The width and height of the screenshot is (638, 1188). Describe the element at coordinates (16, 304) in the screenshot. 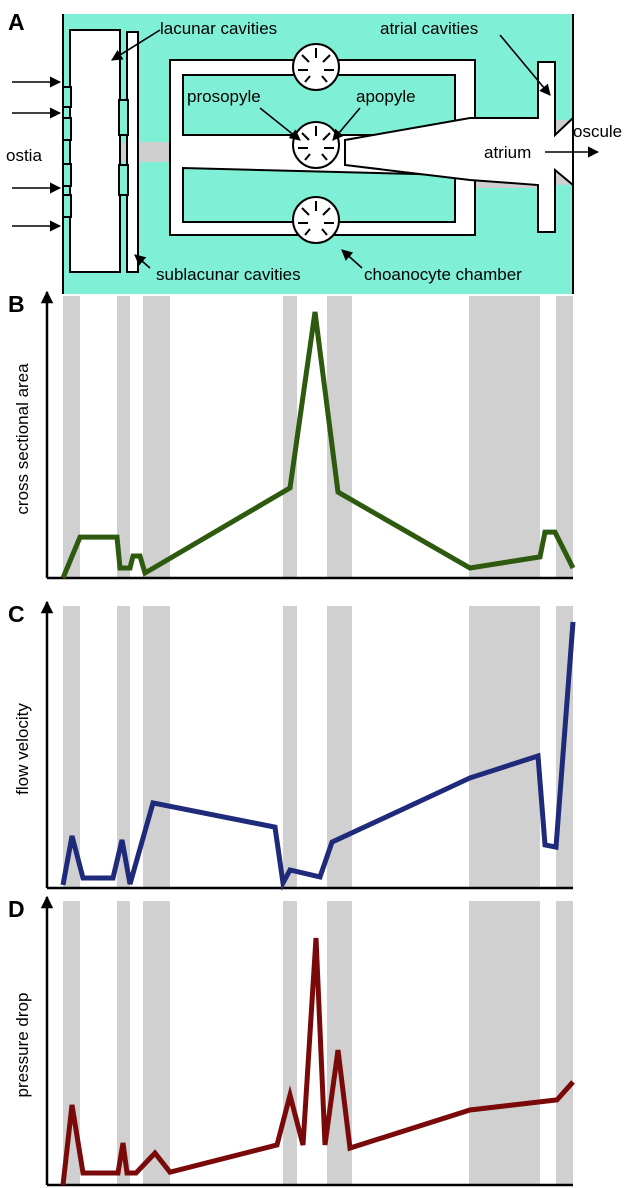

I see `panel-label: B` at that location.